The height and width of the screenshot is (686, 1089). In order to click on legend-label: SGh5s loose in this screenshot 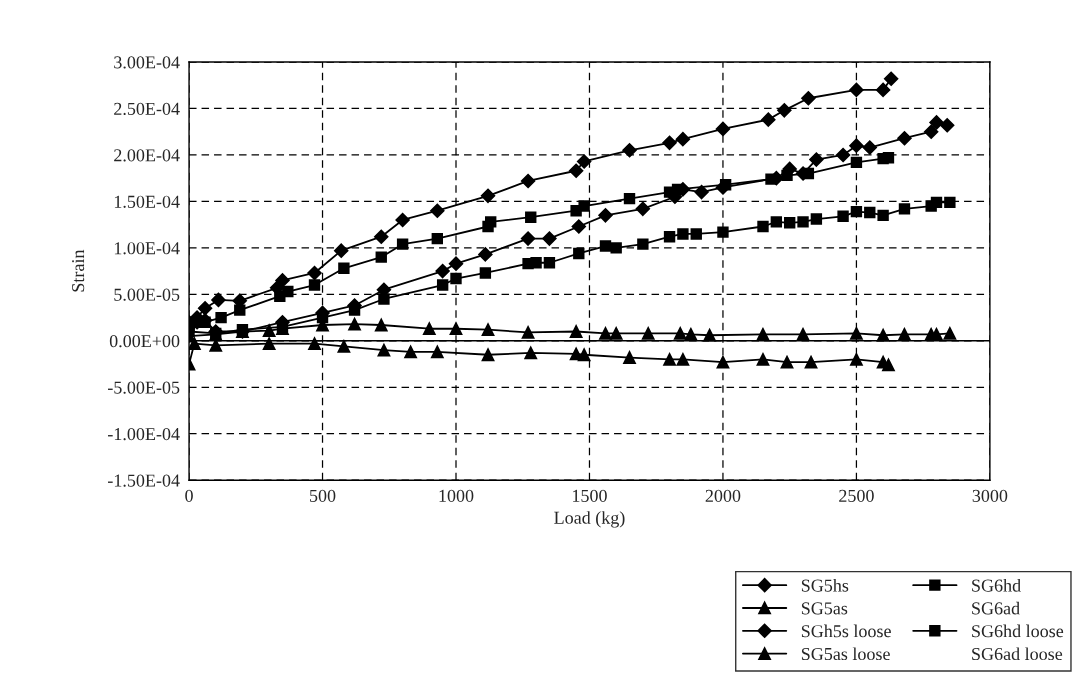, I will do `click(846, 631)`.